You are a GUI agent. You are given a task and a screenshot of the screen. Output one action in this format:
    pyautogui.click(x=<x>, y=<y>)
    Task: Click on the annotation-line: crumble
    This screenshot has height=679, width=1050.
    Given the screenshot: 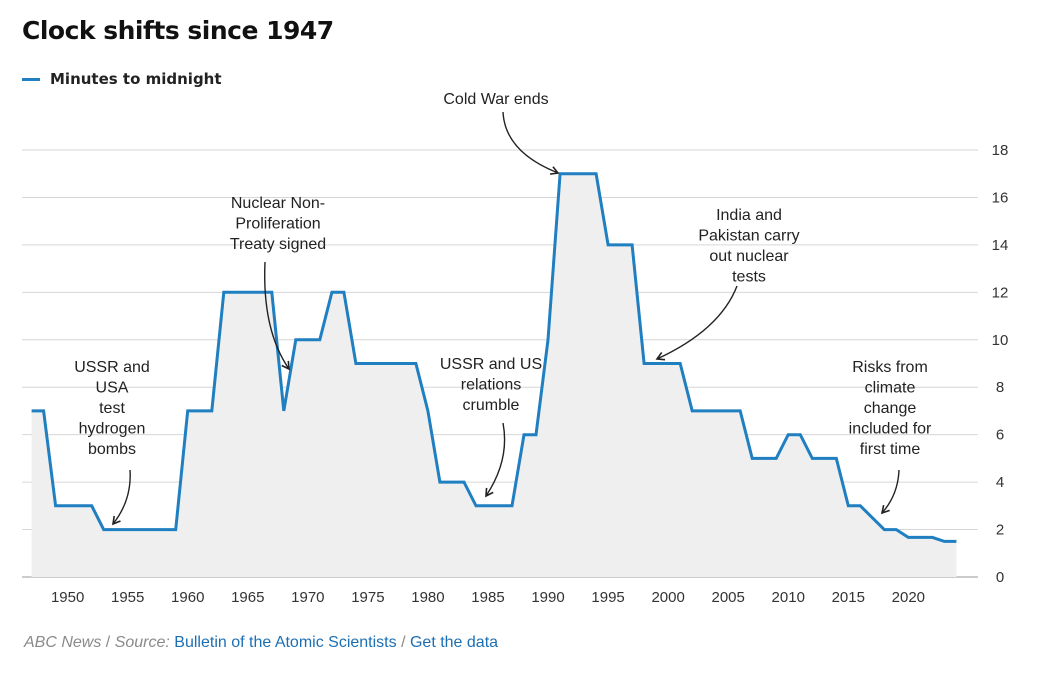 What is the action you would take?
    pyautogui.click(x=491, y=405)
    